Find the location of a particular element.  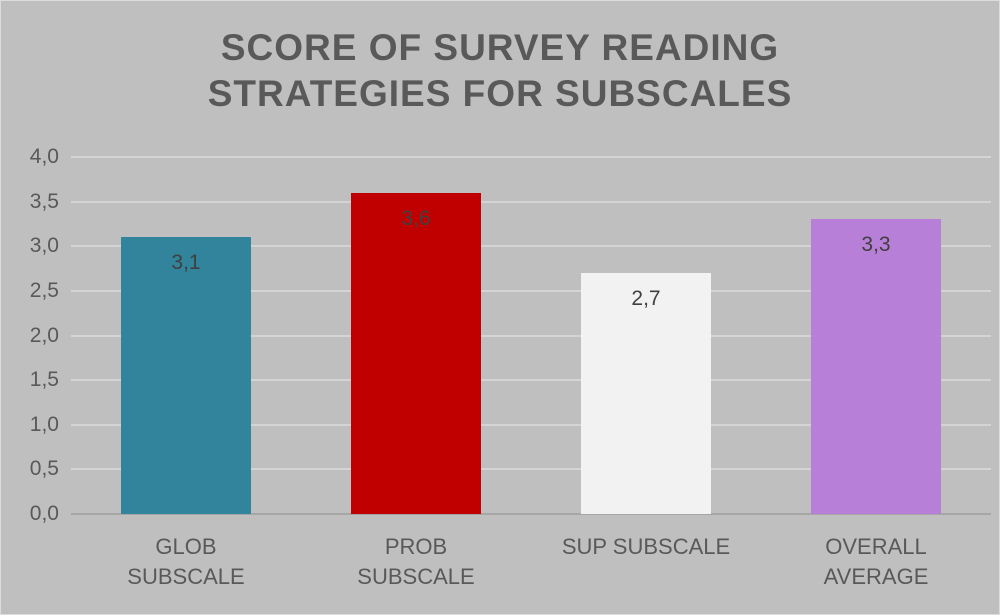

y-tick-label: 2,5 is located at coordinates (44, 290).